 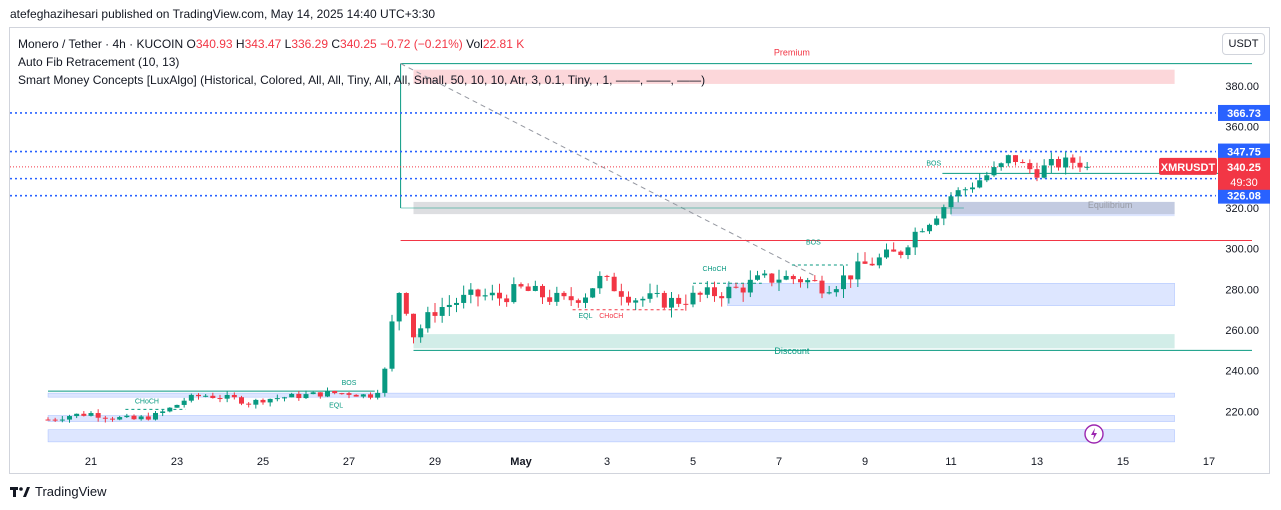 I want to click on close-value: 340.25, so click(x=358, y=44).